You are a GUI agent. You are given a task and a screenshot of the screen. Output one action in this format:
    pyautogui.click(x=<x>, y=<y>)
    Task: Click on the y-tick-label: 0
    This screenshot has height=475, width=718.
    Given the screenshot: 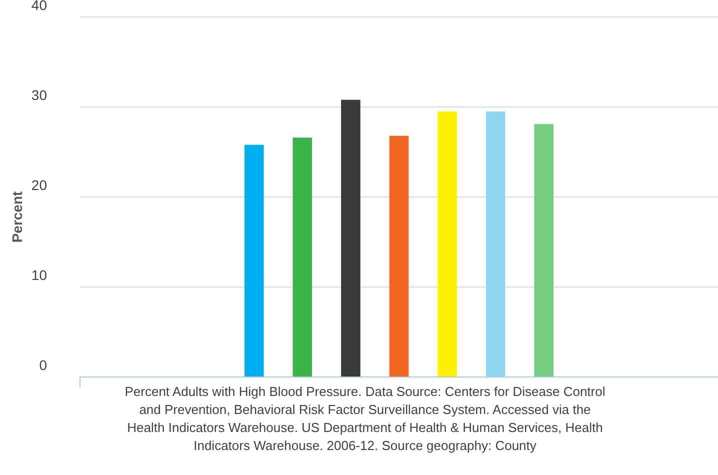 What is the action you would take?
    pyautogui.click(x=43, y=365)
    